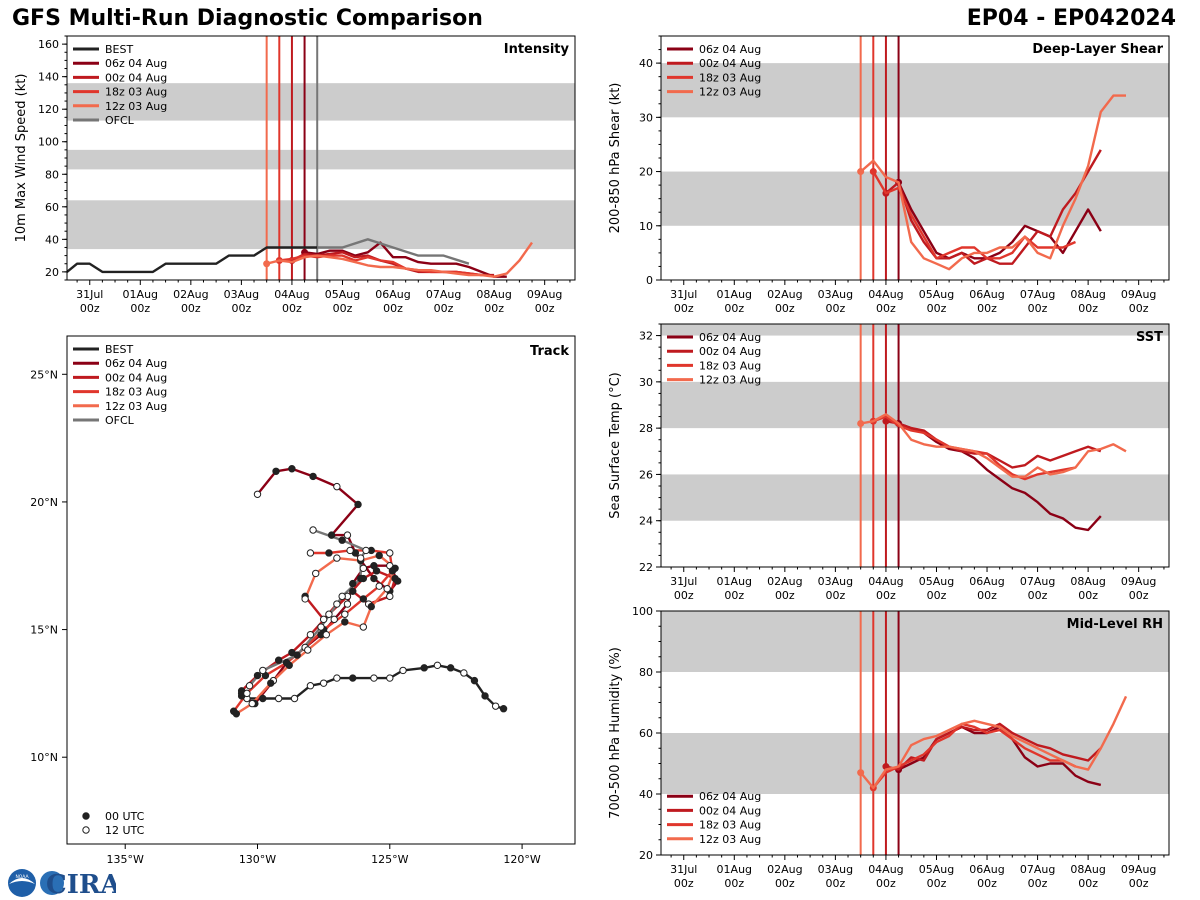 The image size is (1200, 900). I want to click on plot-frame, so click(915, 445).